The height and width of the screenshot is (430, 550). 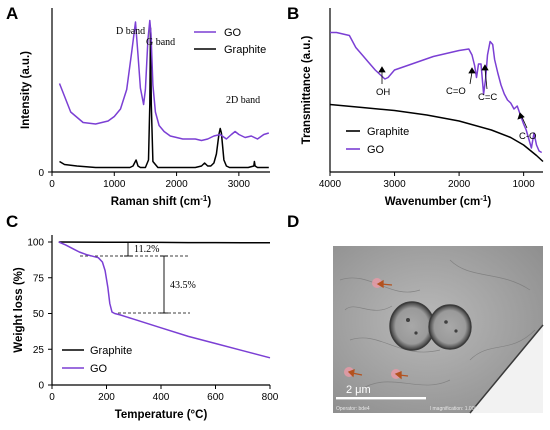 What do you see at coordinates (12, 221) in the screenshot?
I see `panel-c-letter: C` at bounding box center [12, 221].